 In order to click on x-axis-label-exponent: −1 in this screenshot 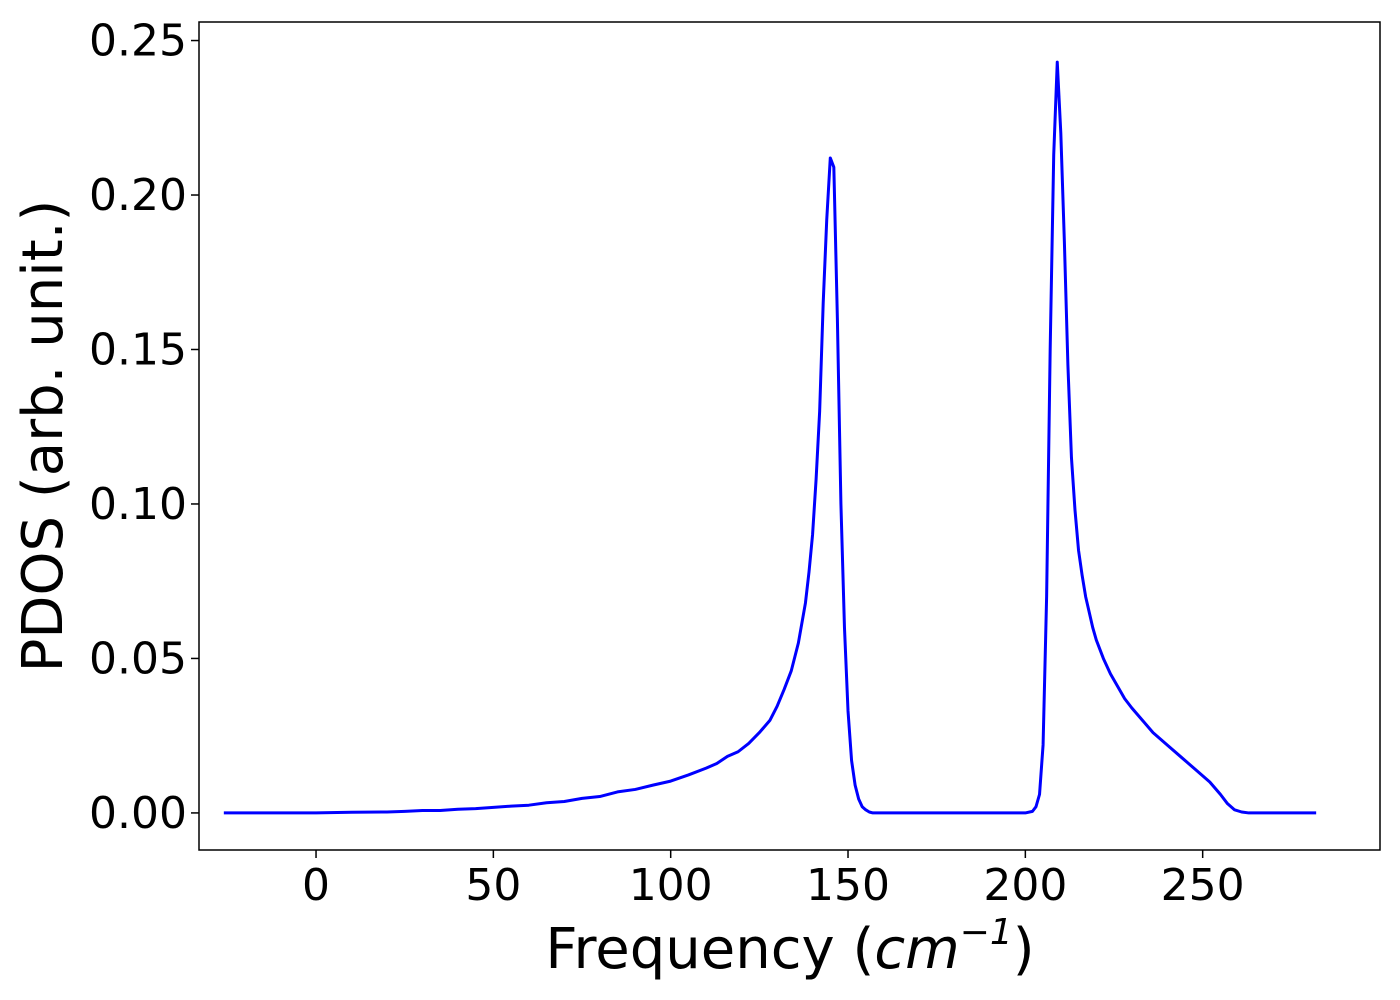, I will do `click(986, 932)`.